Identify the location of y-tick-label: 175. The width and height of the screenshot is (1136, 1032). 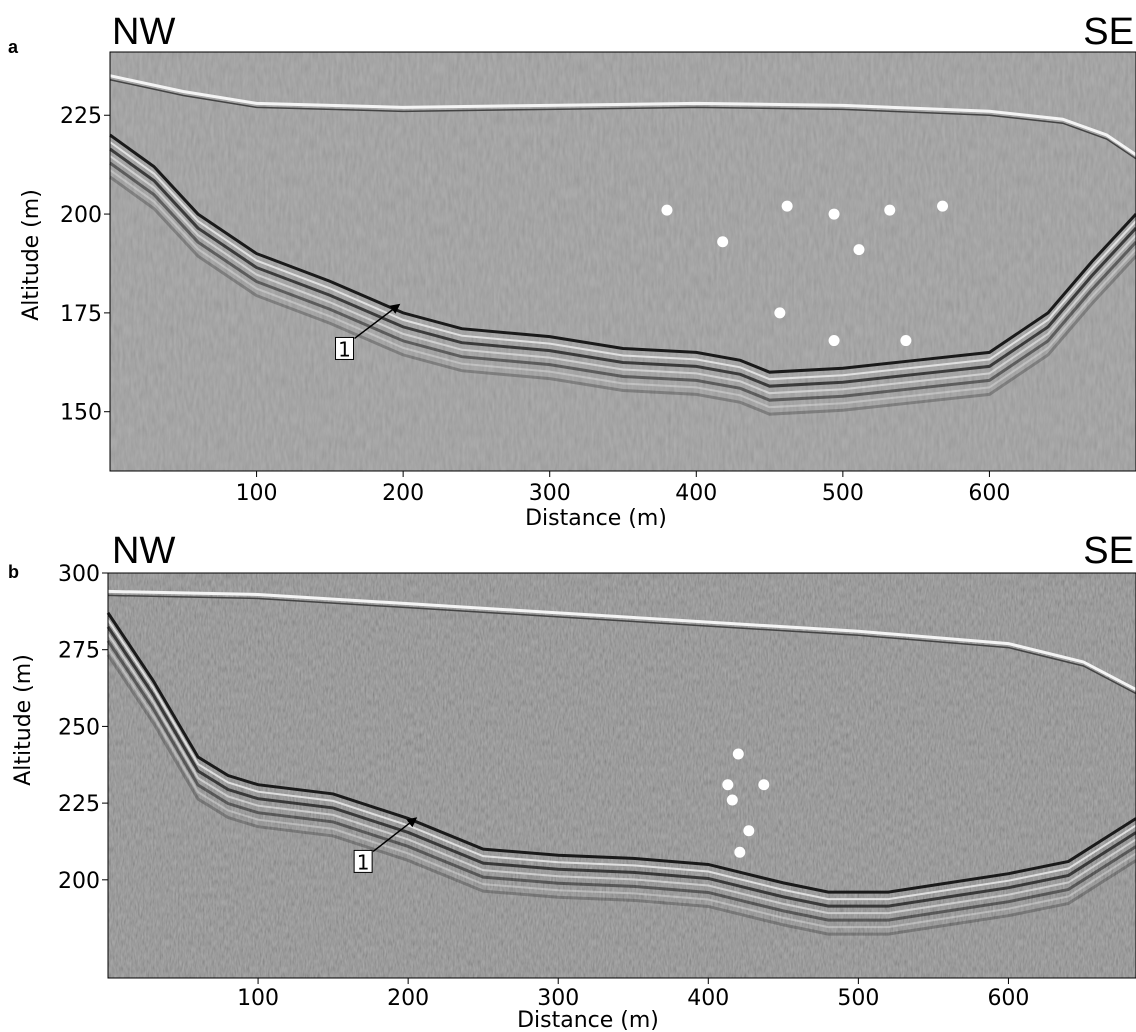
(81, 314).